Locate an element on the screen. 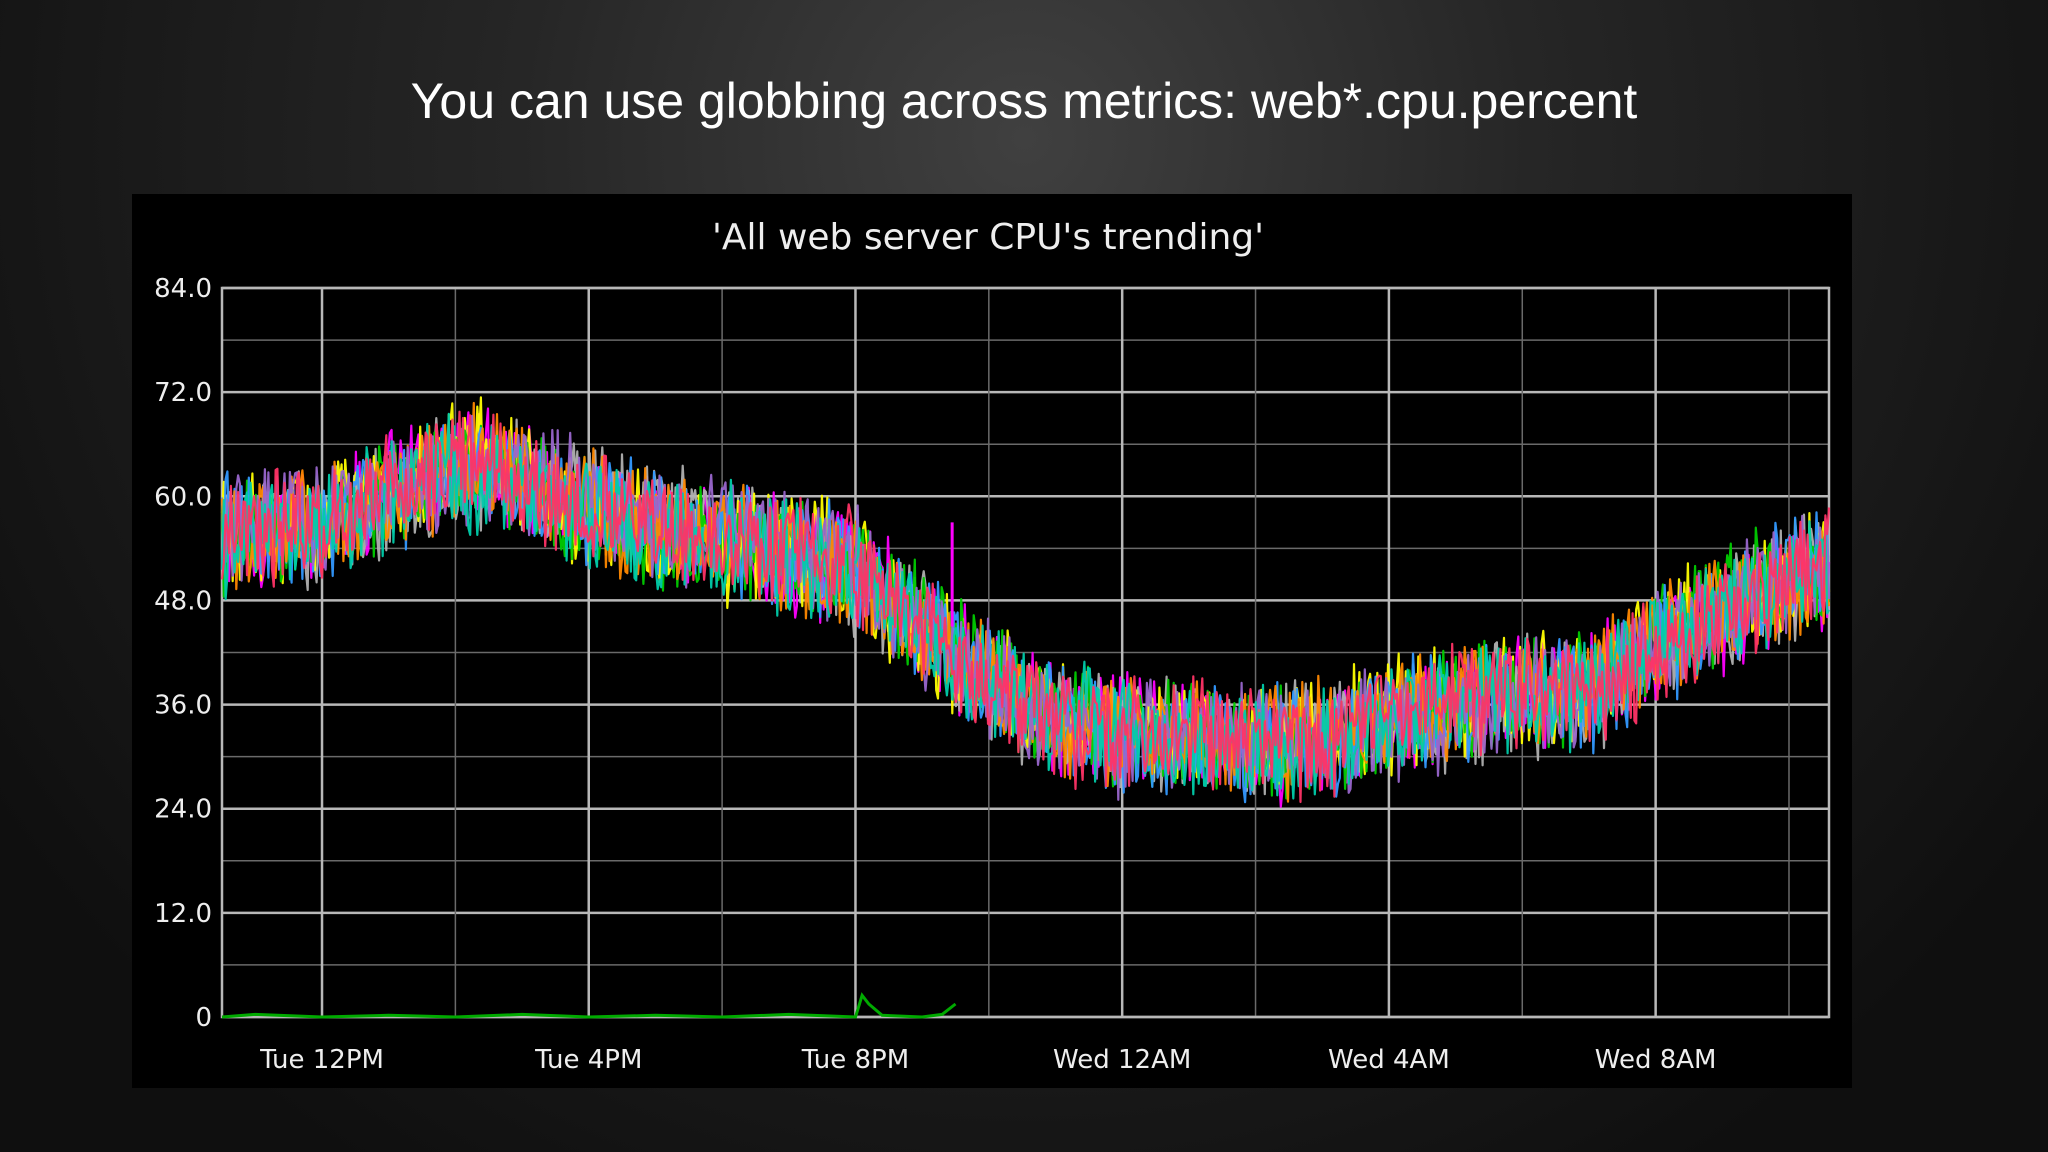 Image resolution: width=2048 pixels, height=1152 pixels. y-tick-label: 84.0 is located at coordinates (183, 289).